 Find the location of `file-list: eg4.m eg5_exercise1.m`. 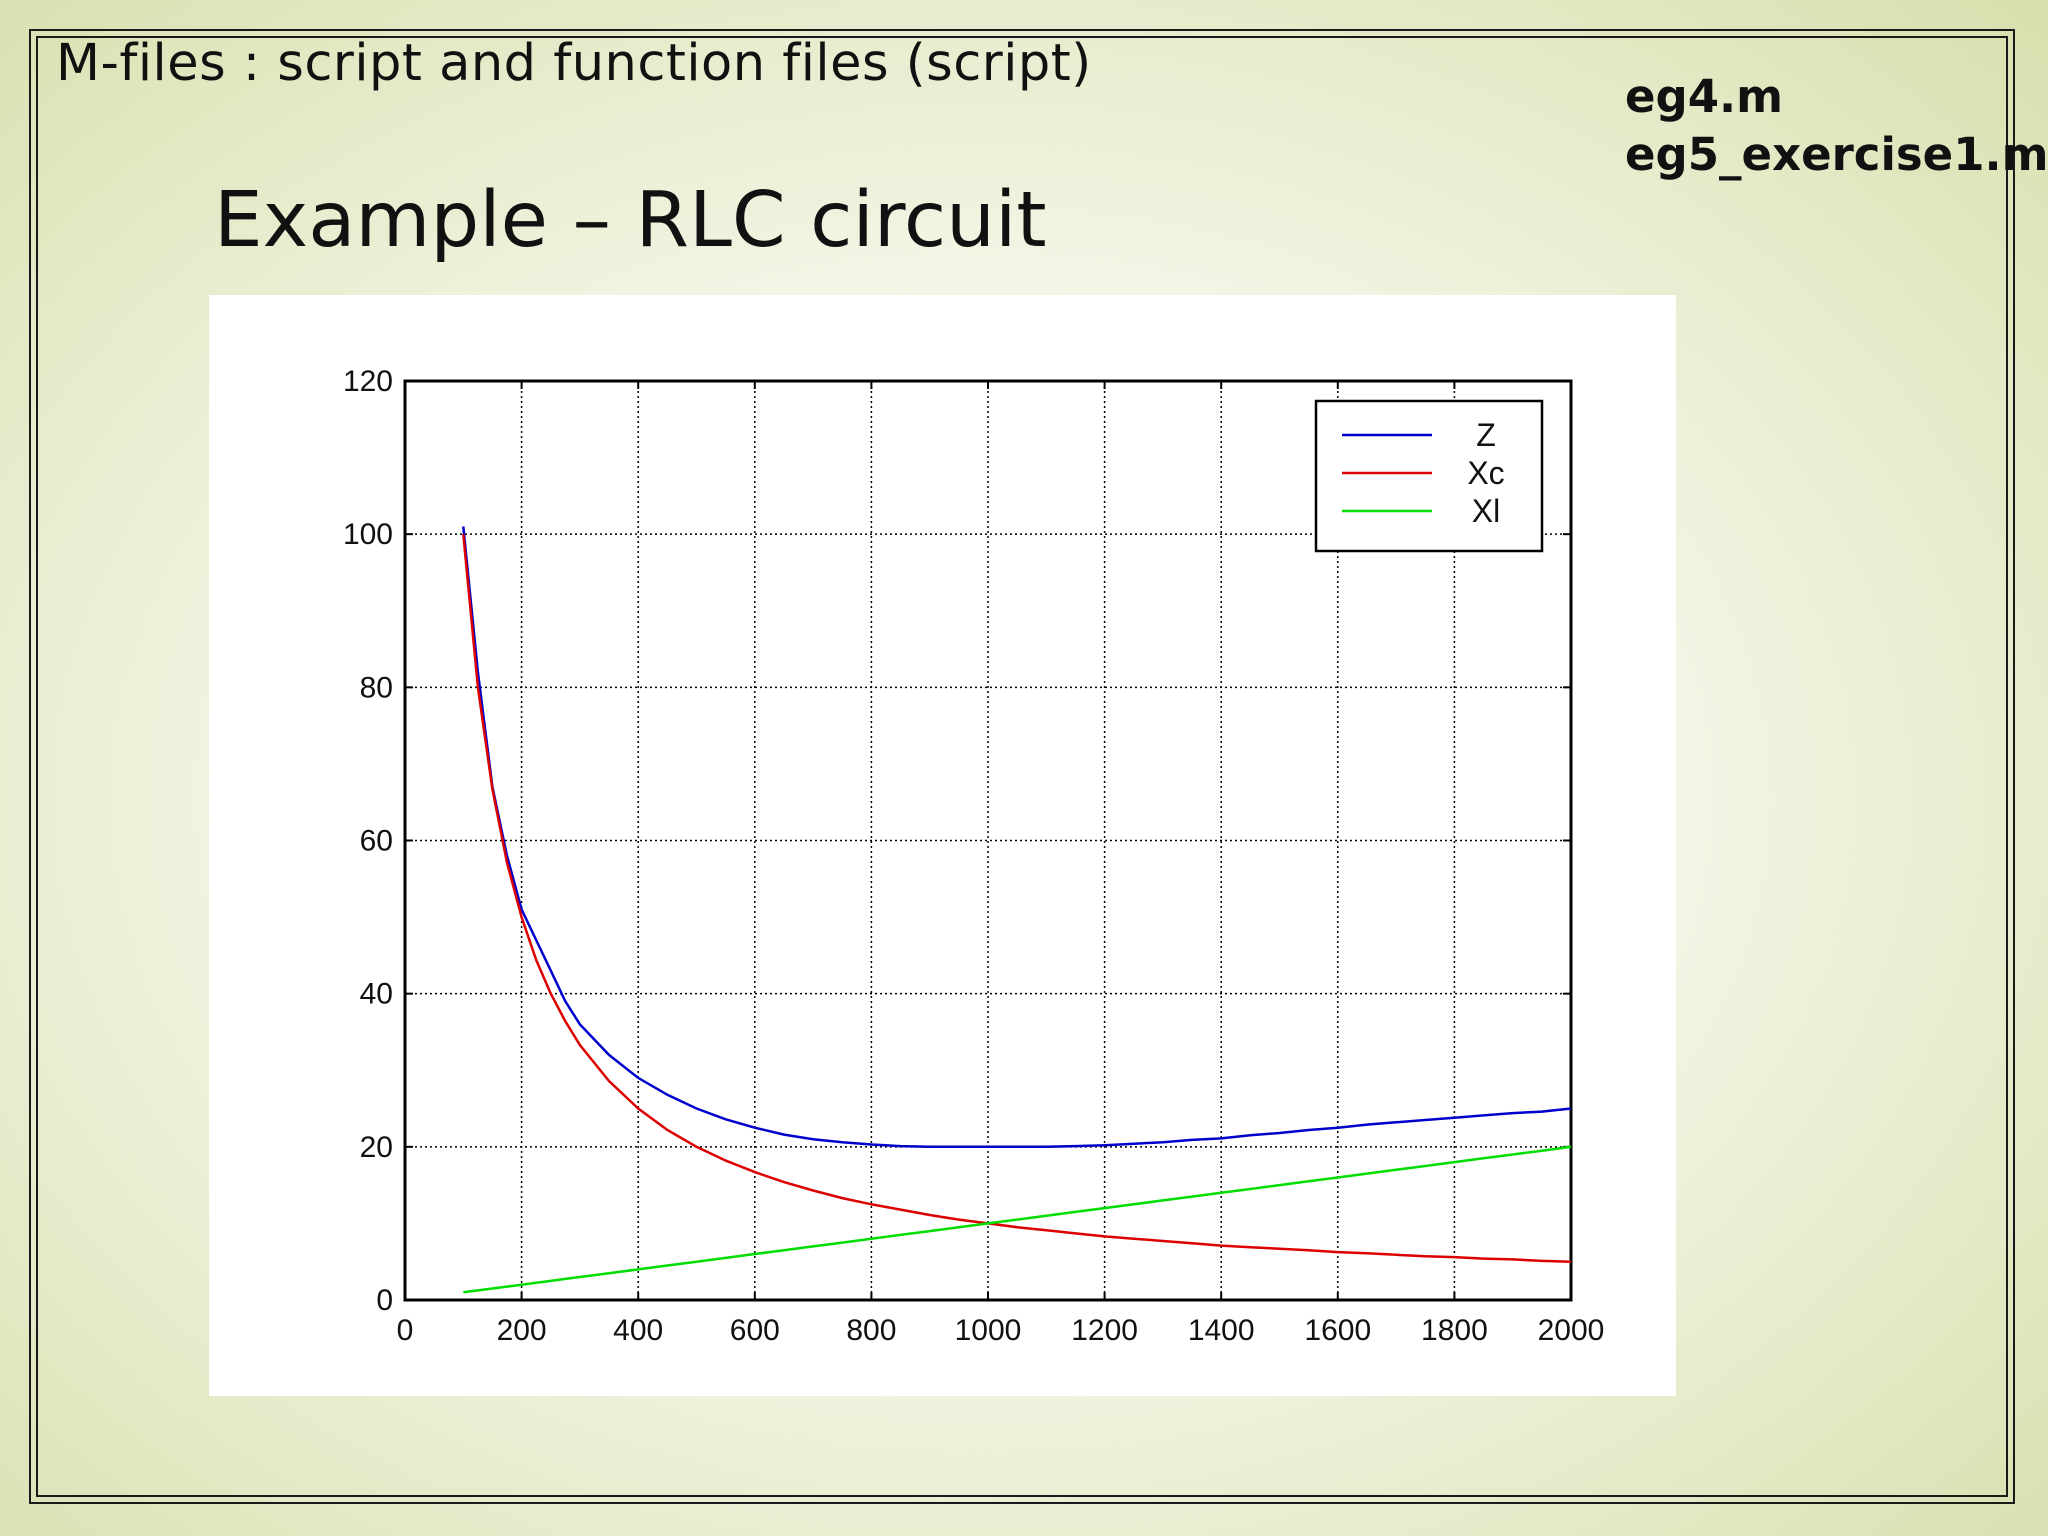

file-list: eg4.m eg5_exercise1.m is located at coordinates (1836, 126).